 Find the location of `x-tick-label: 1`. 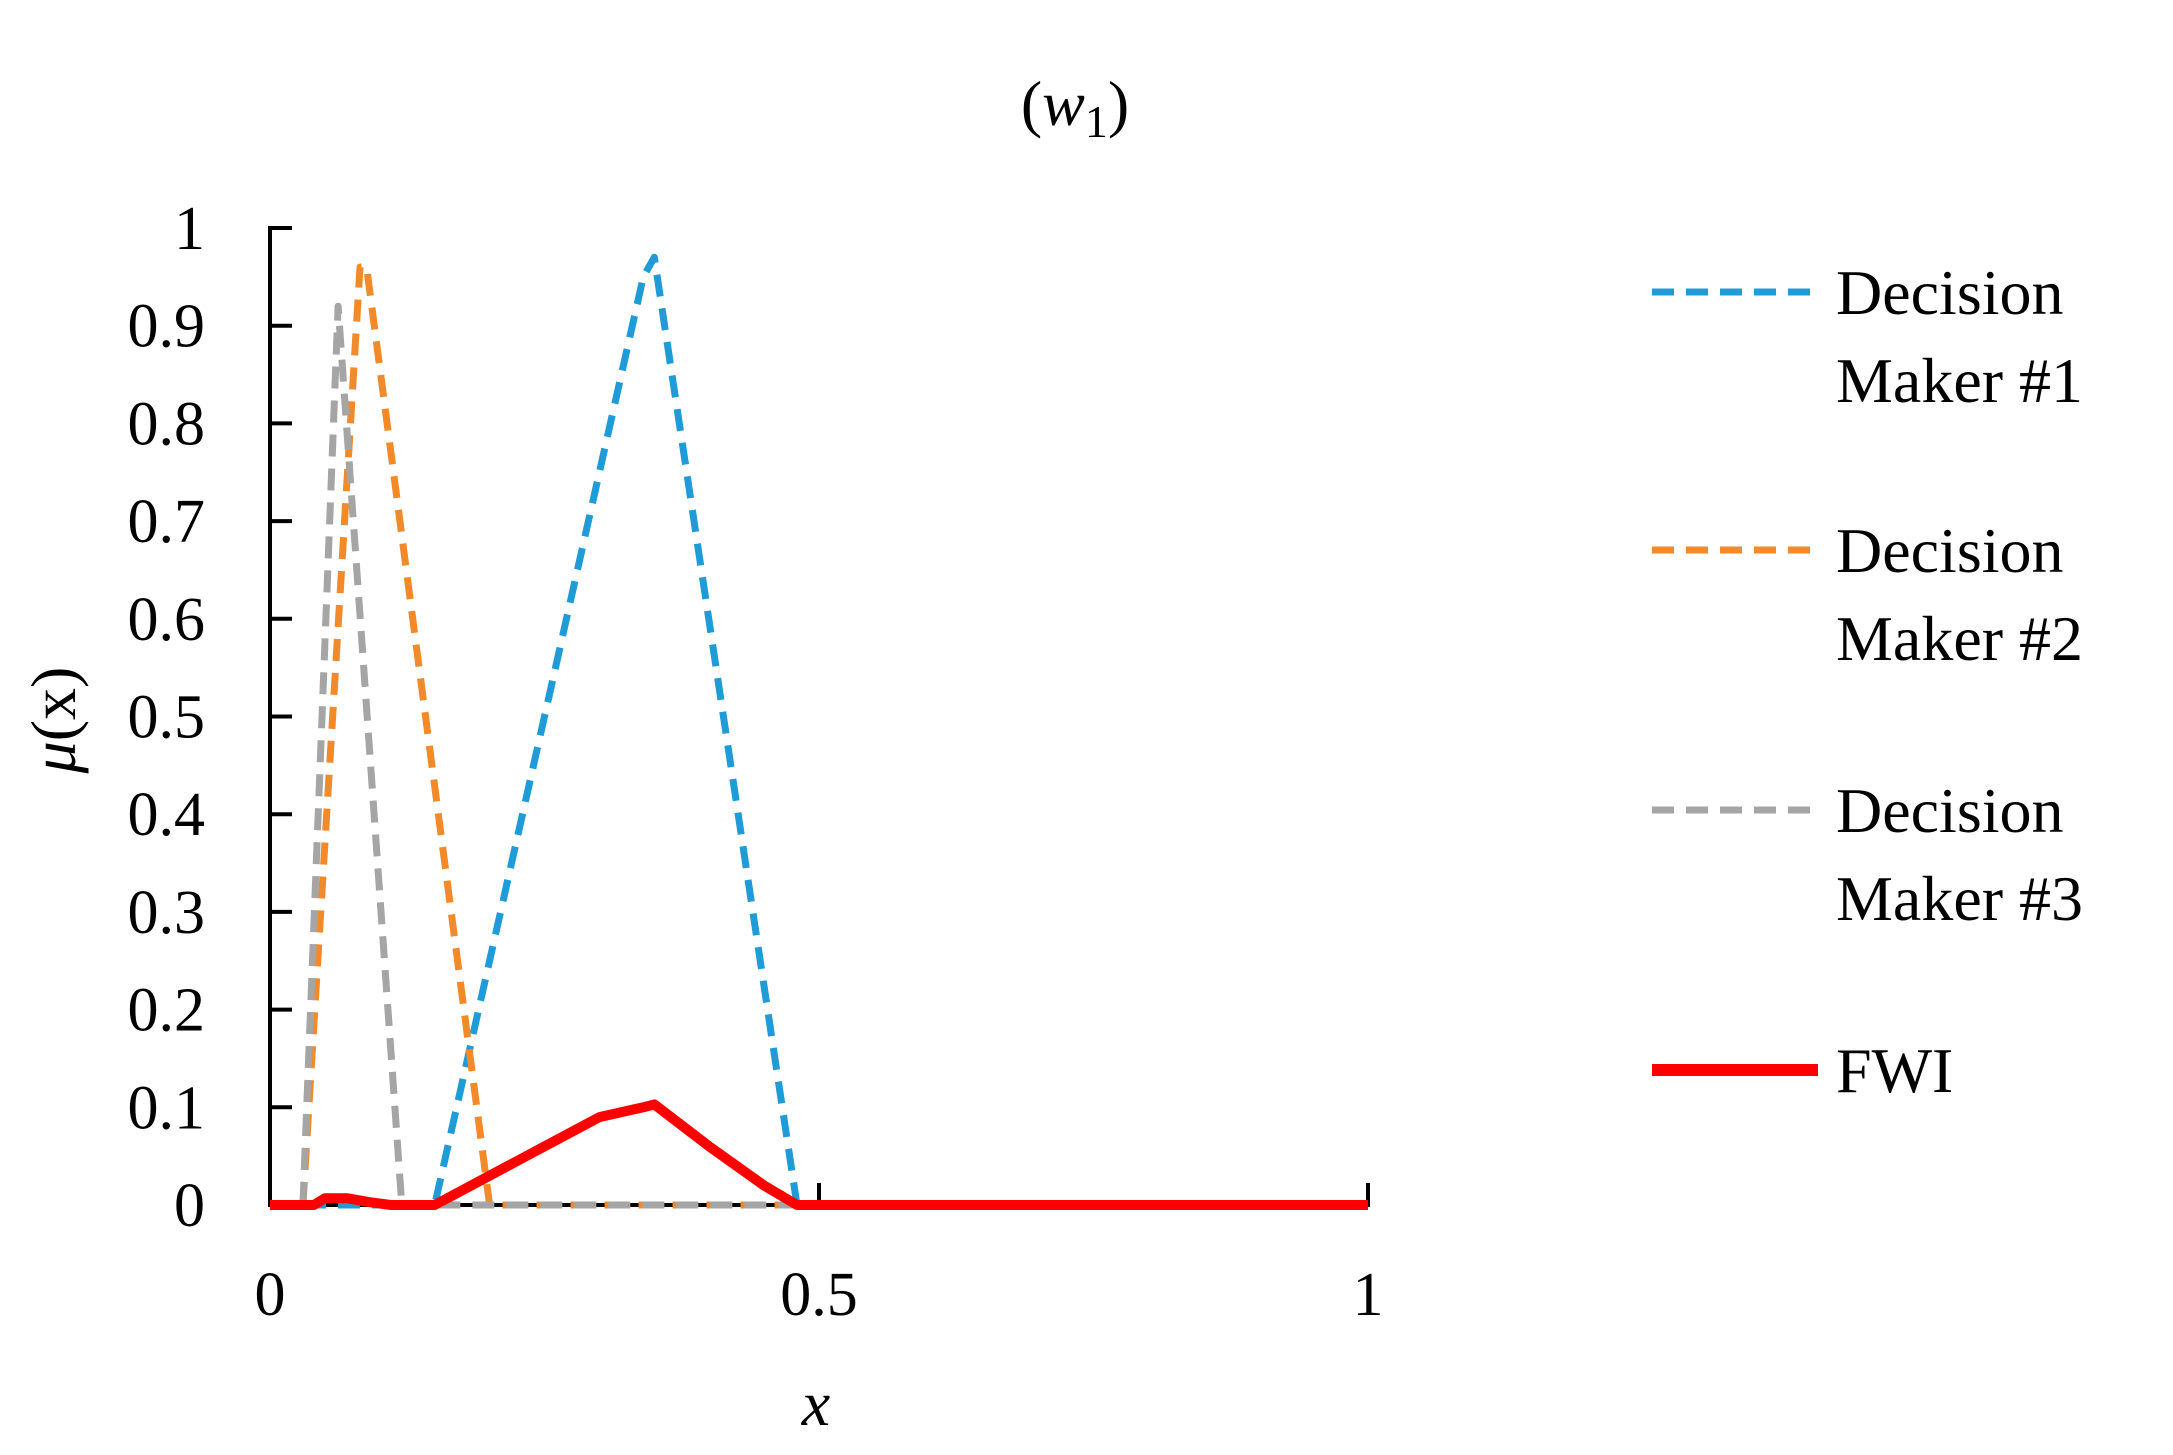

x-tick-label: 1 is located at coordinates (1368, 1295).